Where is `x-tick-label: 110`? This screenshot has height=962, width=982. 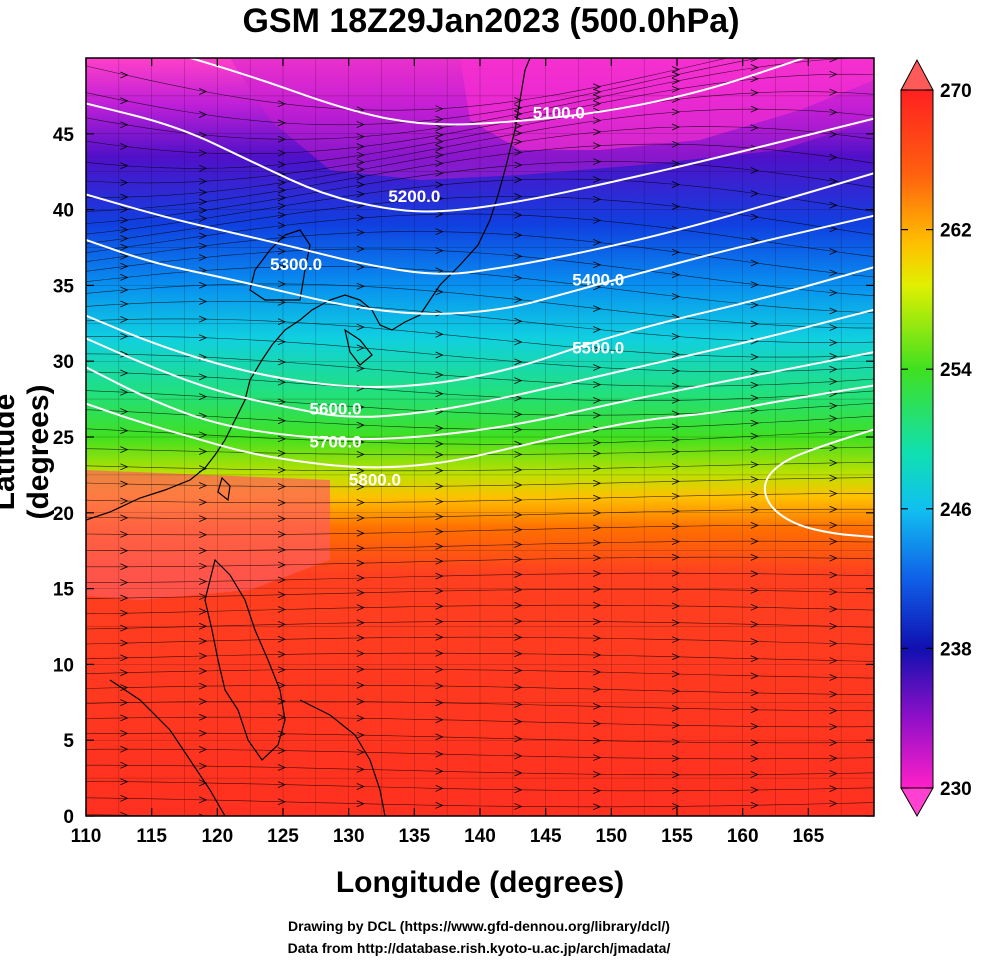
x-tick-label: 110 is located at coordinates (86, 836).